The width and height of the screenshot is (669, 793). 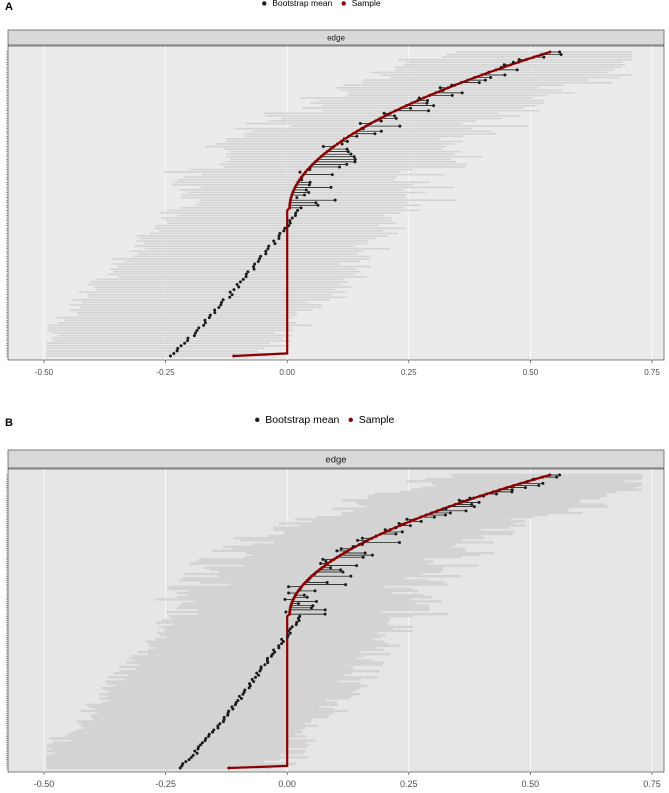 What do you see at coordinates (165, 372) in the screenshot?
I see `x-tick-label: -0.25` at bounding box center [165, 372].